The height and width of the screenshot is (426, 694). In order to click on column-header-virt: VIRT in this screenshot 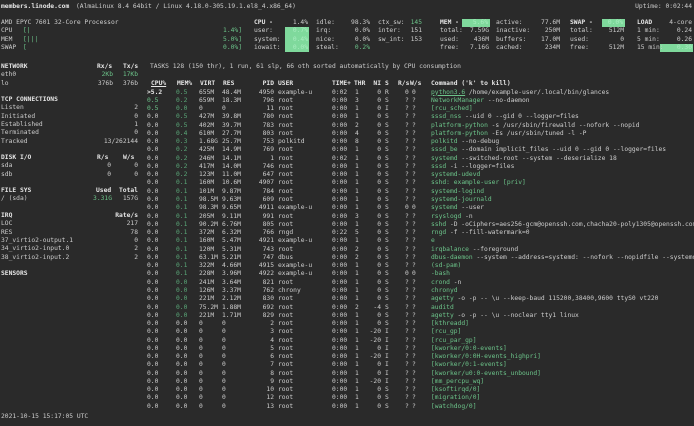, I will do `click(208, 83)`.